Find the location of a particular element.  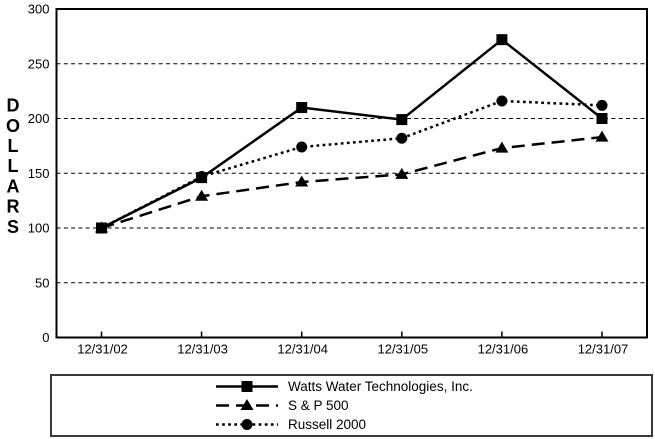

x-tick-label: 12/31/02 is located at coordinates (102, 349).